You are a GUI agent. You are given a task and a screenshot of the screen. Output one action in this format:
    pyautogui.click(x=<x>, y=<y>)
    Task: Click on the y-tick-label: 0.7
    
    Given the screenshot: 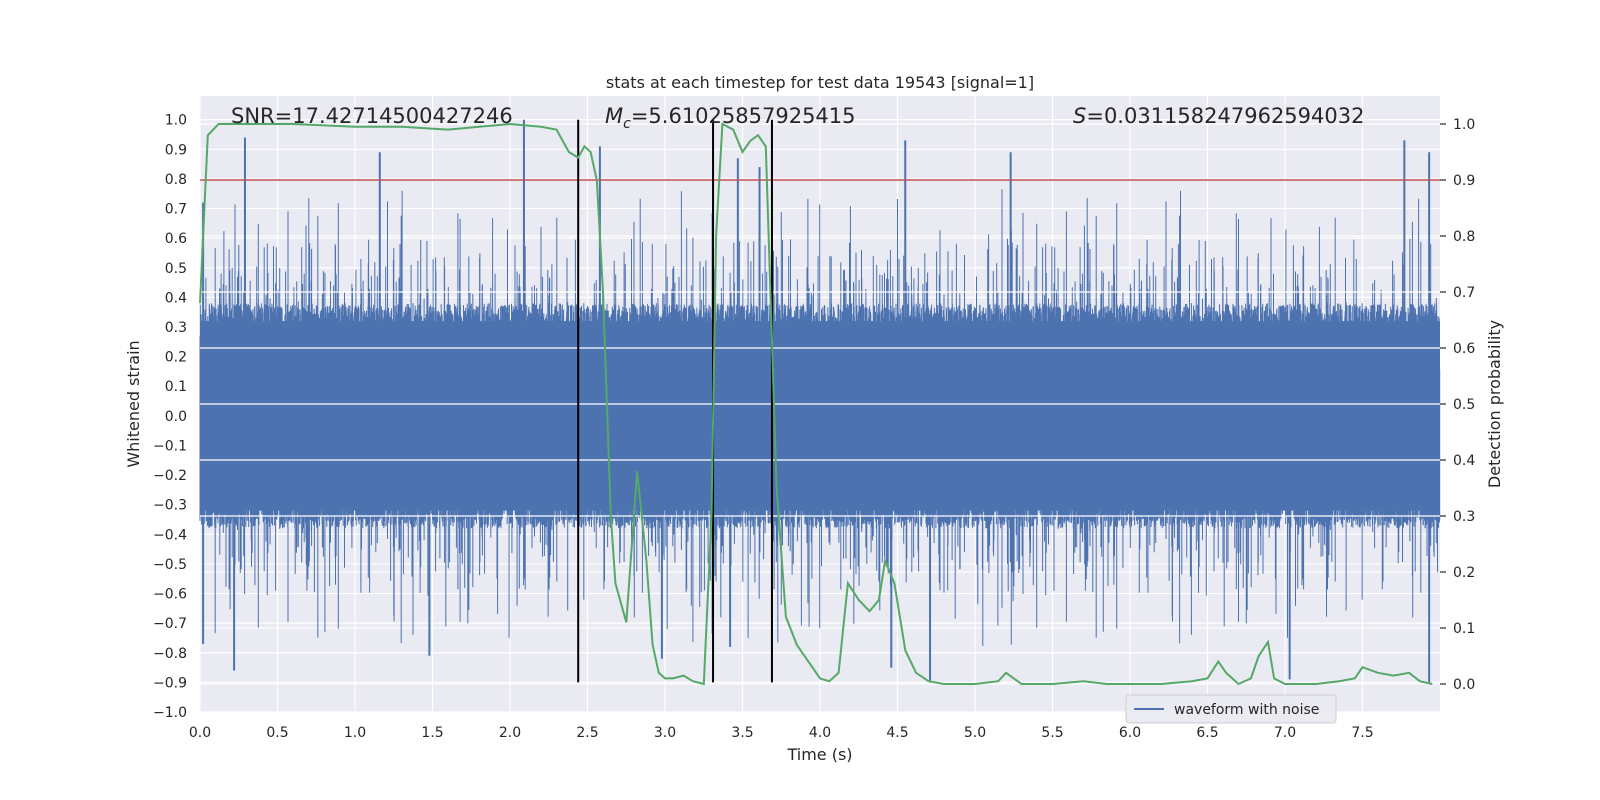 What is the action you would take?
    pyautogui.click(x=176, y=210)
    